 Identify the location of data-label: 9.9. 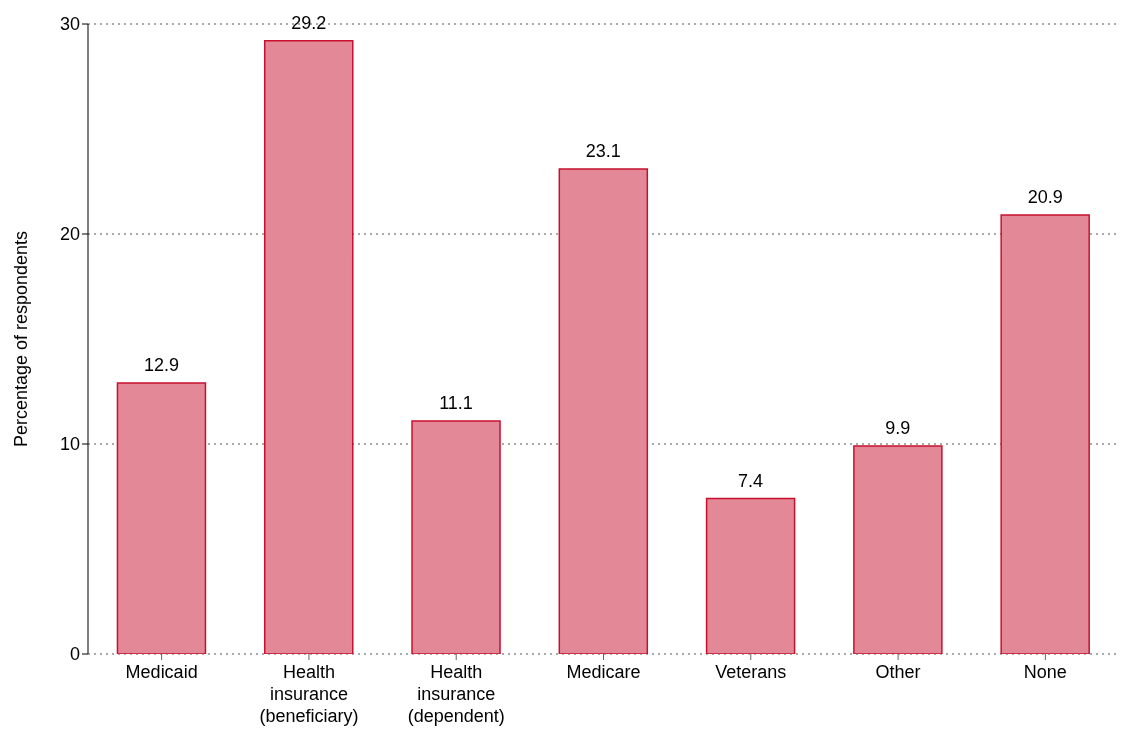
(898, 428).